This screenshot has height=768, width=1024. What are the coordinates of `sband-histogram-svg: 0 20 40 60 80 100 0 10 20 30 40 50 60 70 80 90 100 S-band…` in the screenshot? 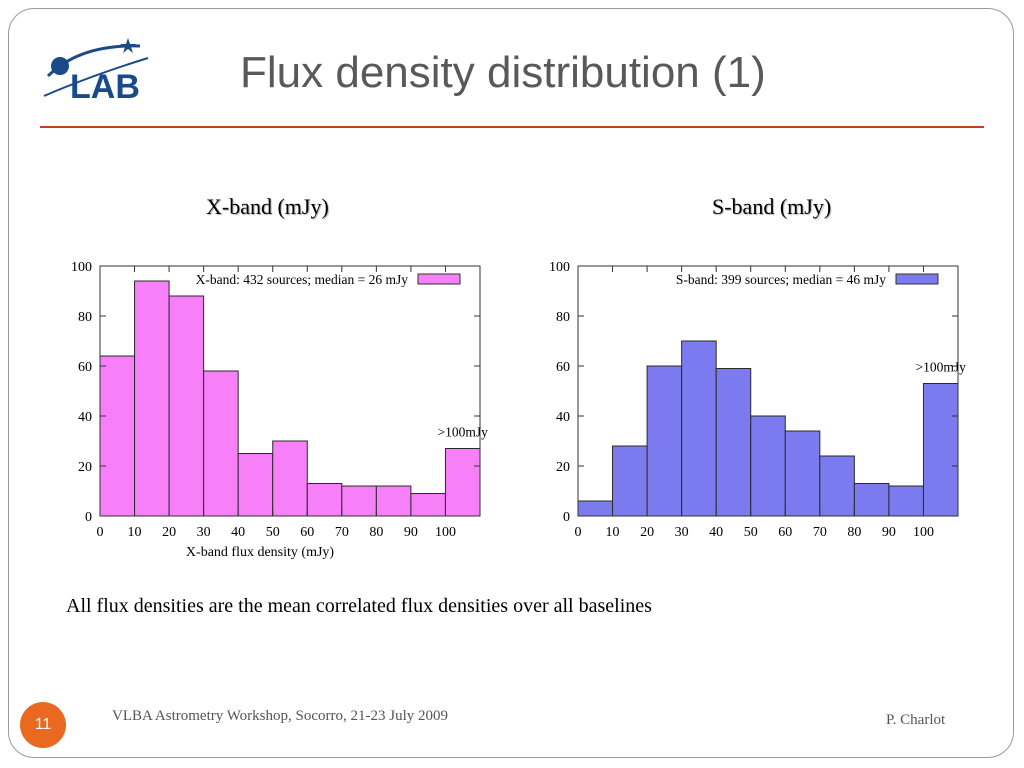 It's located at (758, 400).